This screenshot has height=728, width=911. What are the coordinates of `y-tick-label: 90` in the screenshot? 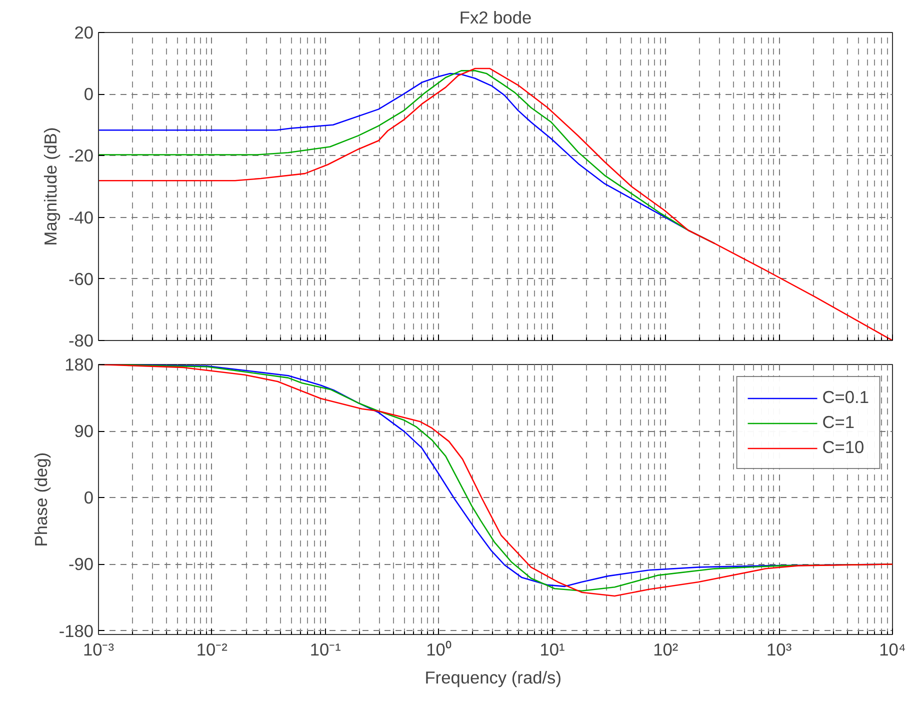 It's located at (84, 431).